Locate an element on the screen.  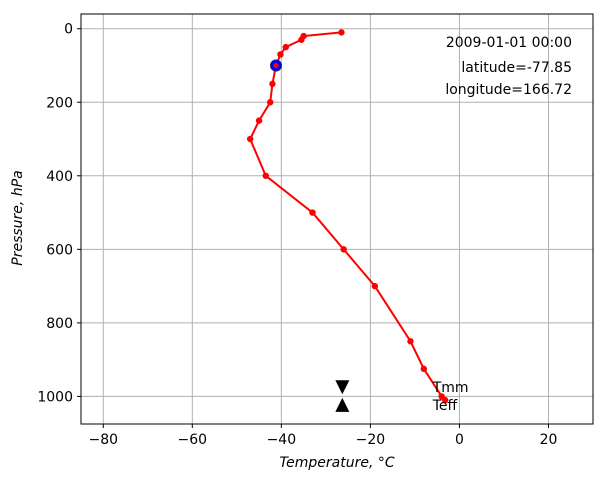
highlight-point-center is located at coordinates (276, 65).